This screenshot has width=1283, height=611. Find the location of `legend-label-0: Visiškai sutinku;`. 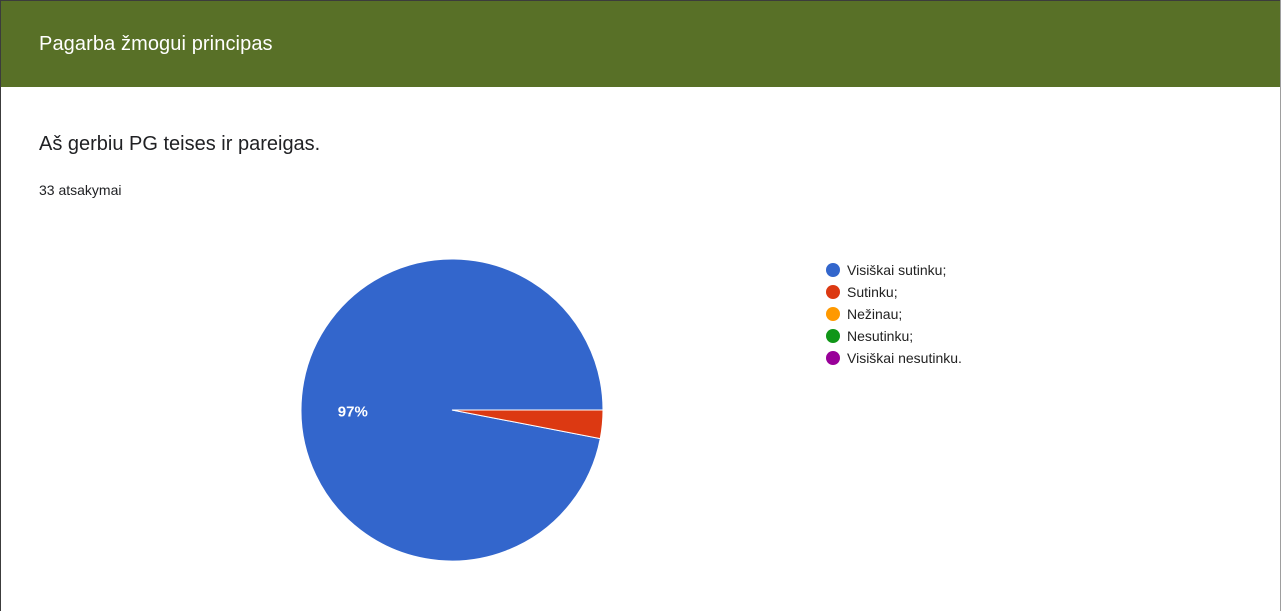

legend-label-0: Visiškai sutinku; is located at coordinates (897, 270).